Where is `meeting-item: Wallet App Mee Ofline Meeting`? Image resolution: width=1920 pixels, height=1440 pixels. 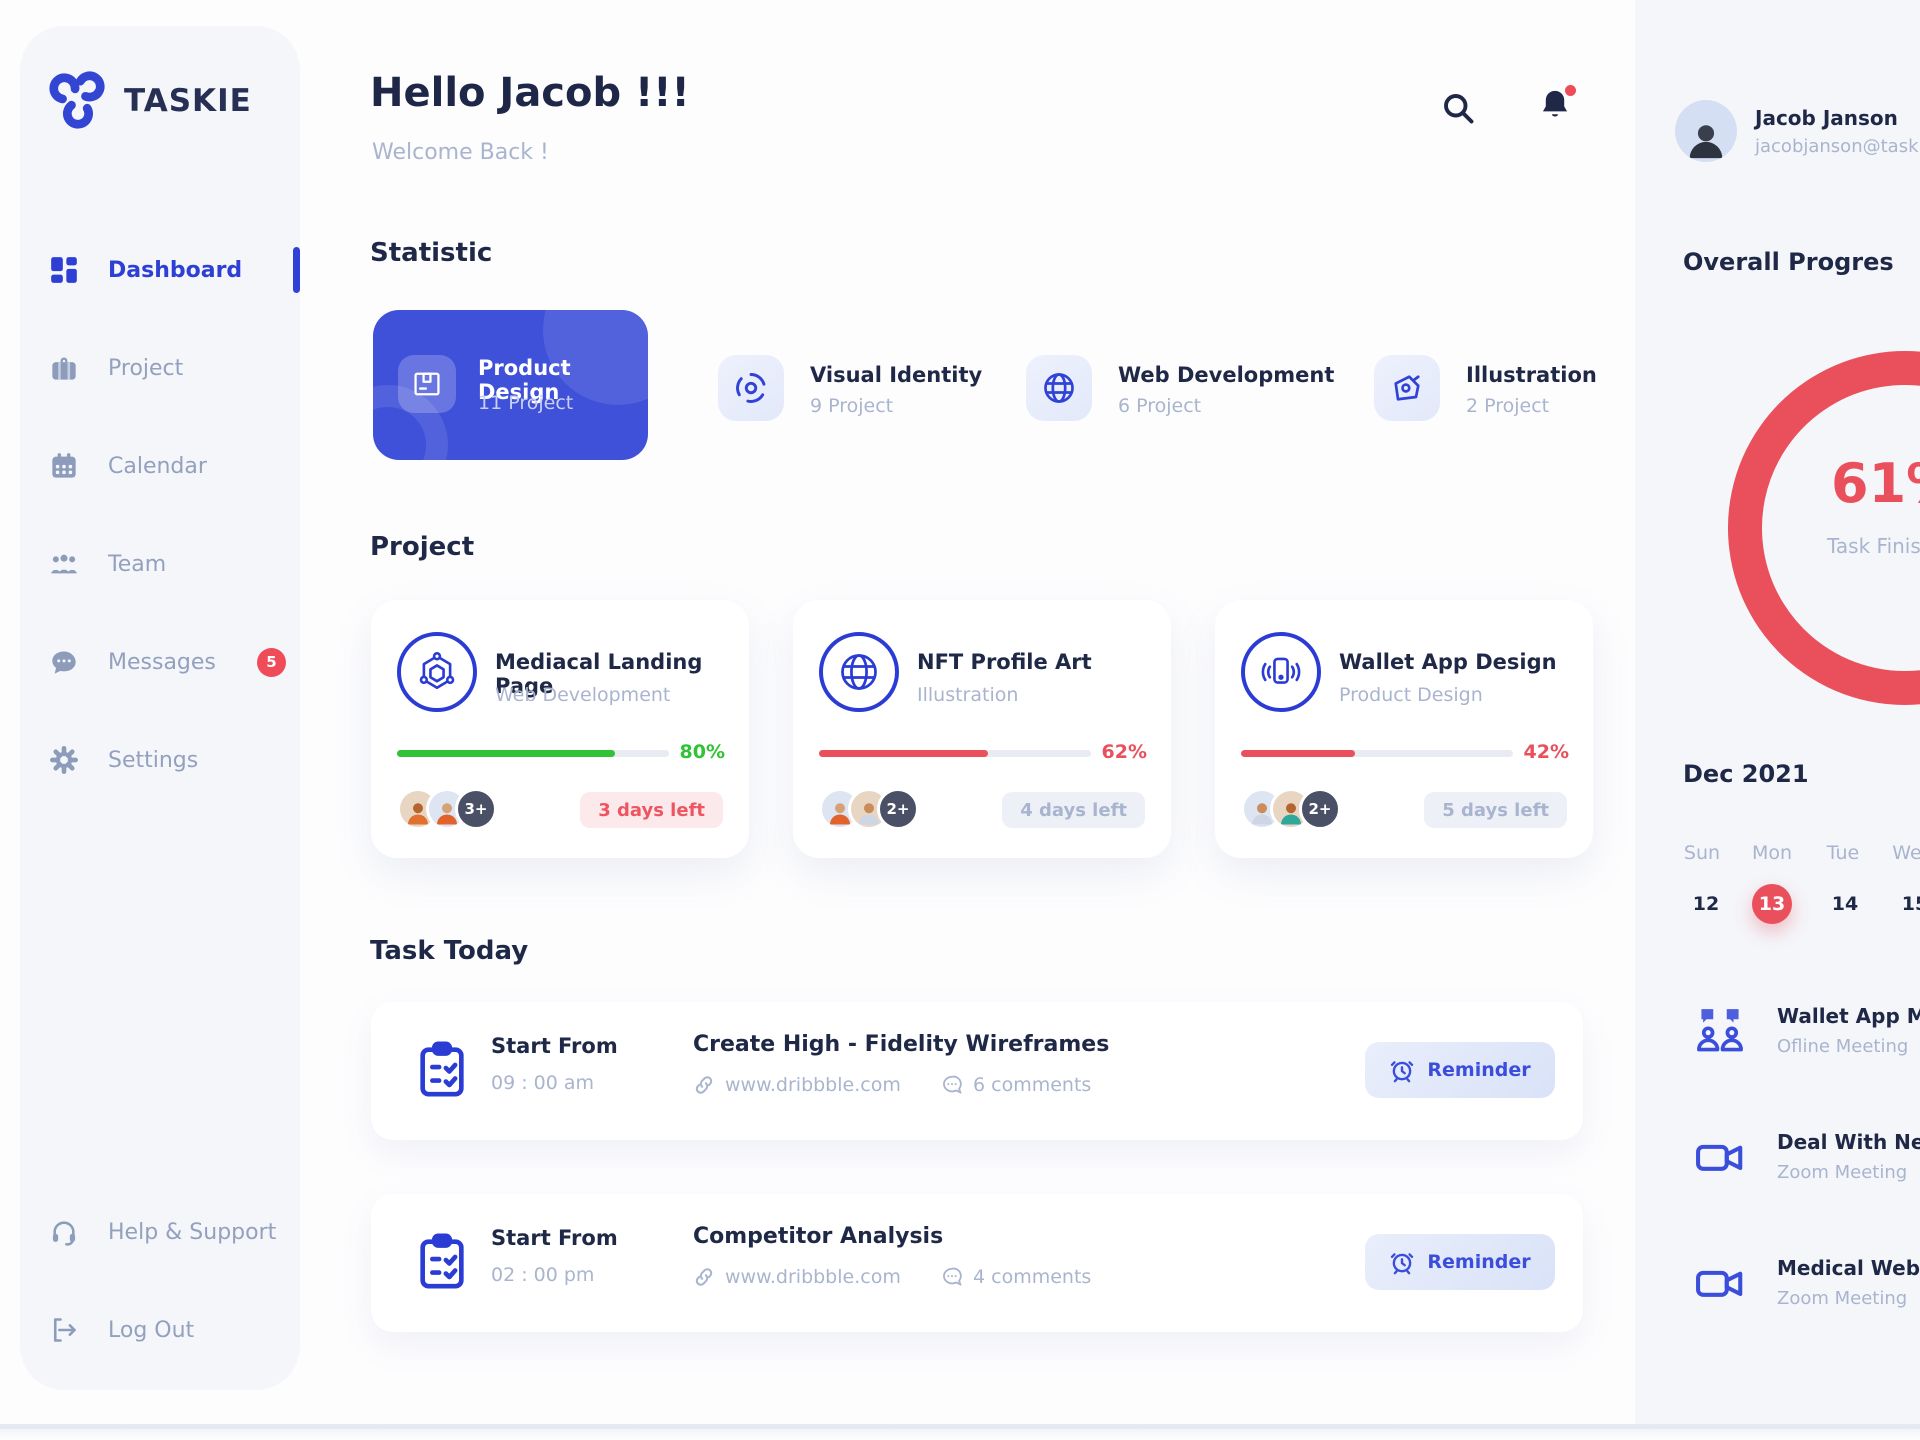
meeting-item: Wallet App Mee Ofline Meeting is located at coordinates (1806, 1031).